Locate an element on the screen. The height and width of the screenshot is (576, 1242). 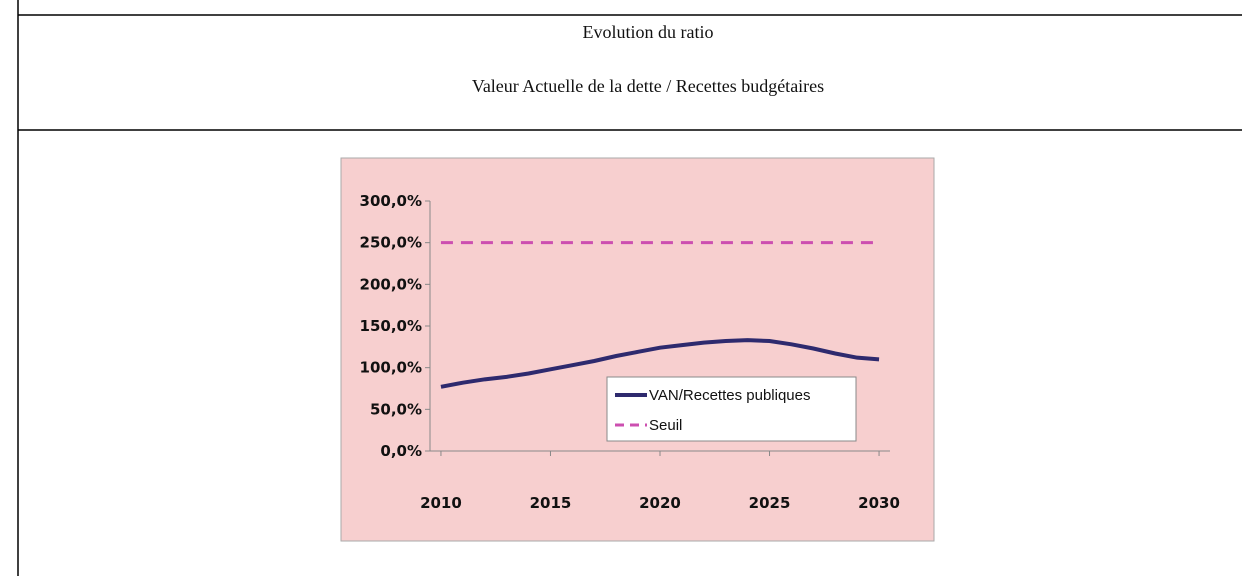
y-tick-label: 100,0% is located at coordinates (391, 368).